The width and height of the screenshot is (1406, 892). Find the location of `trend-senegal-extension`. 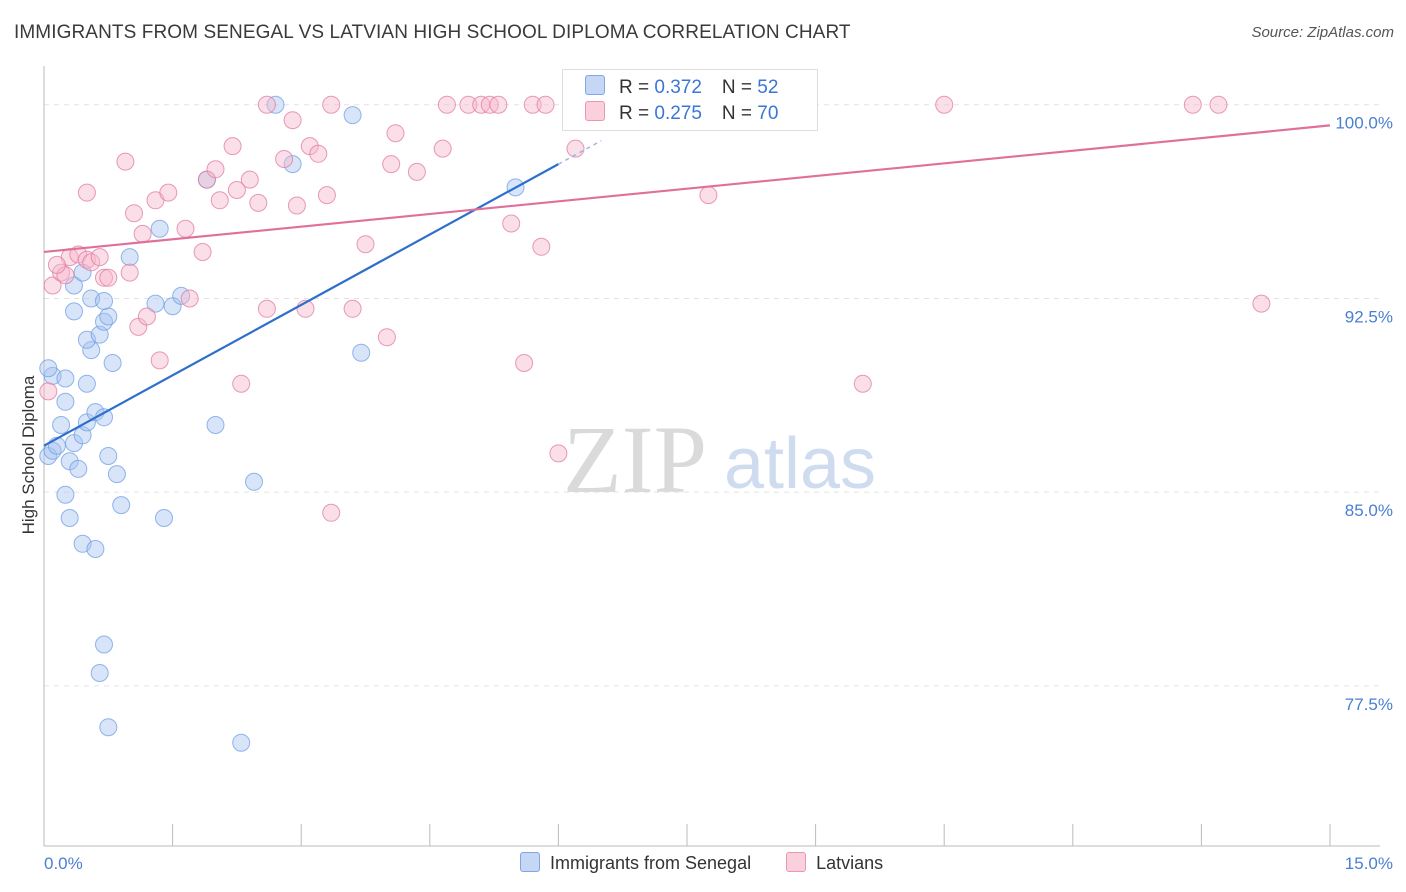

trend-senegal-extension is located at coordinates (580, 152).